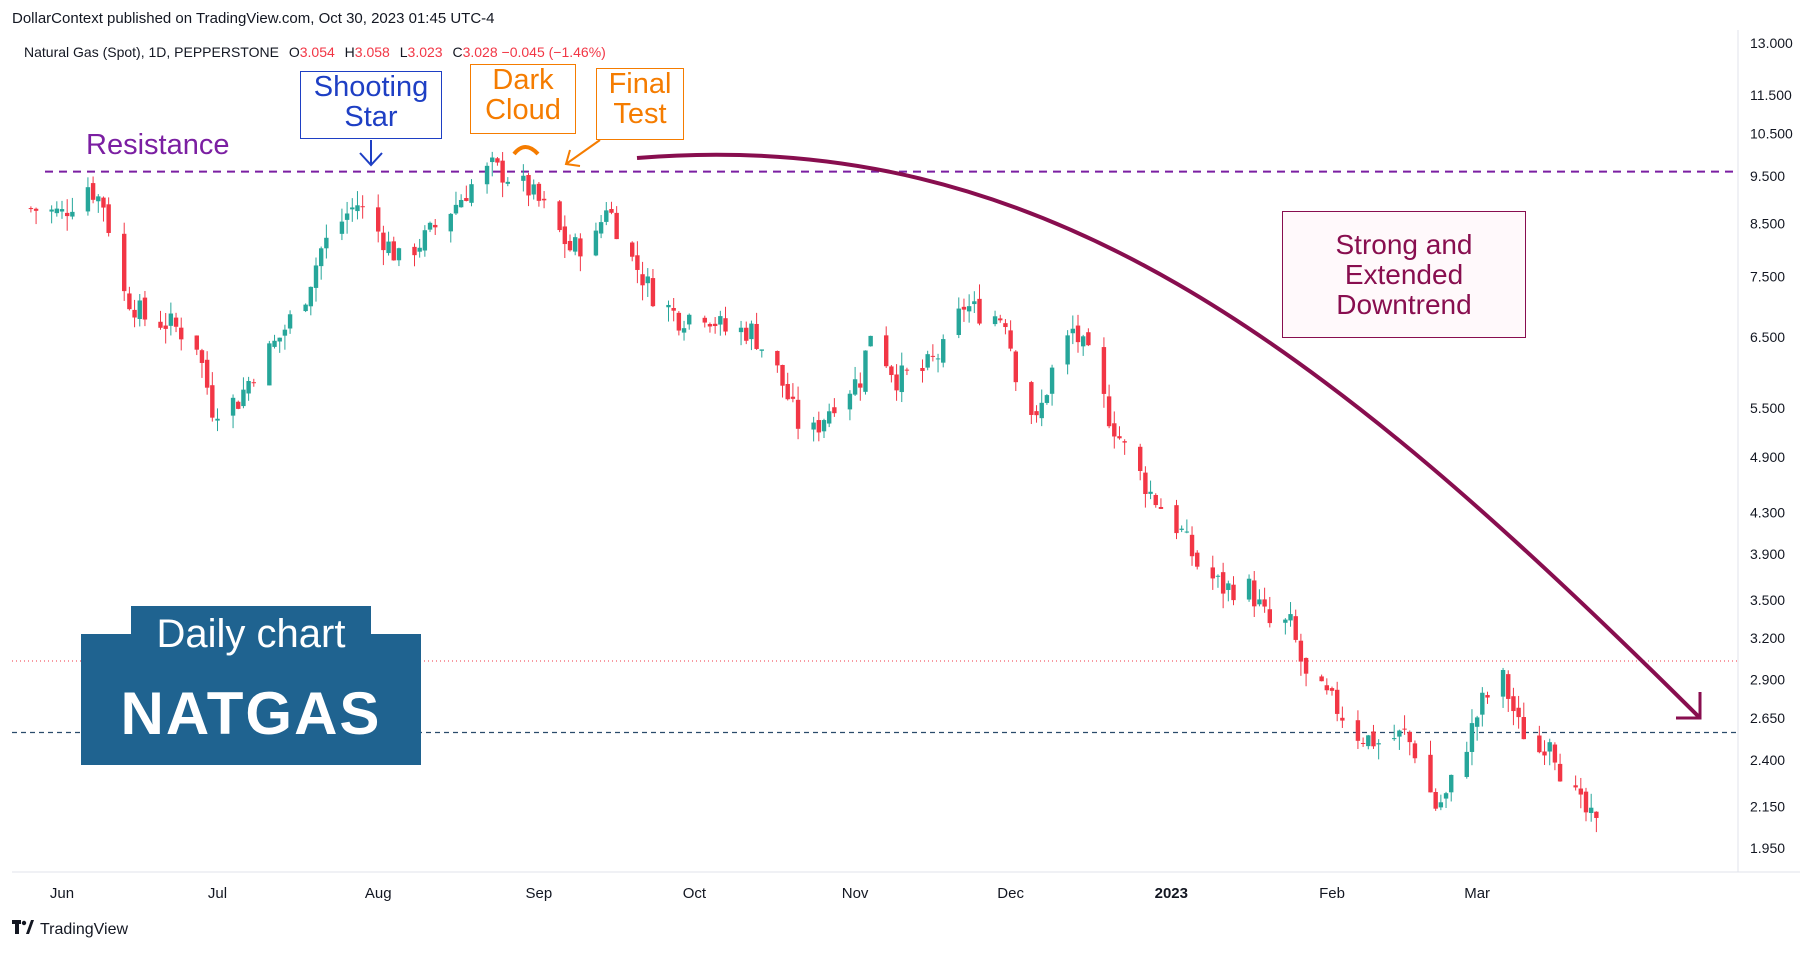 Image resolution: width=1814 pixels, height=953 pixels. What do you see at coordinates (1767, 807) in the screenshot?
I see `y-tick-label: 2.150` at bounding box center [1767, 807].